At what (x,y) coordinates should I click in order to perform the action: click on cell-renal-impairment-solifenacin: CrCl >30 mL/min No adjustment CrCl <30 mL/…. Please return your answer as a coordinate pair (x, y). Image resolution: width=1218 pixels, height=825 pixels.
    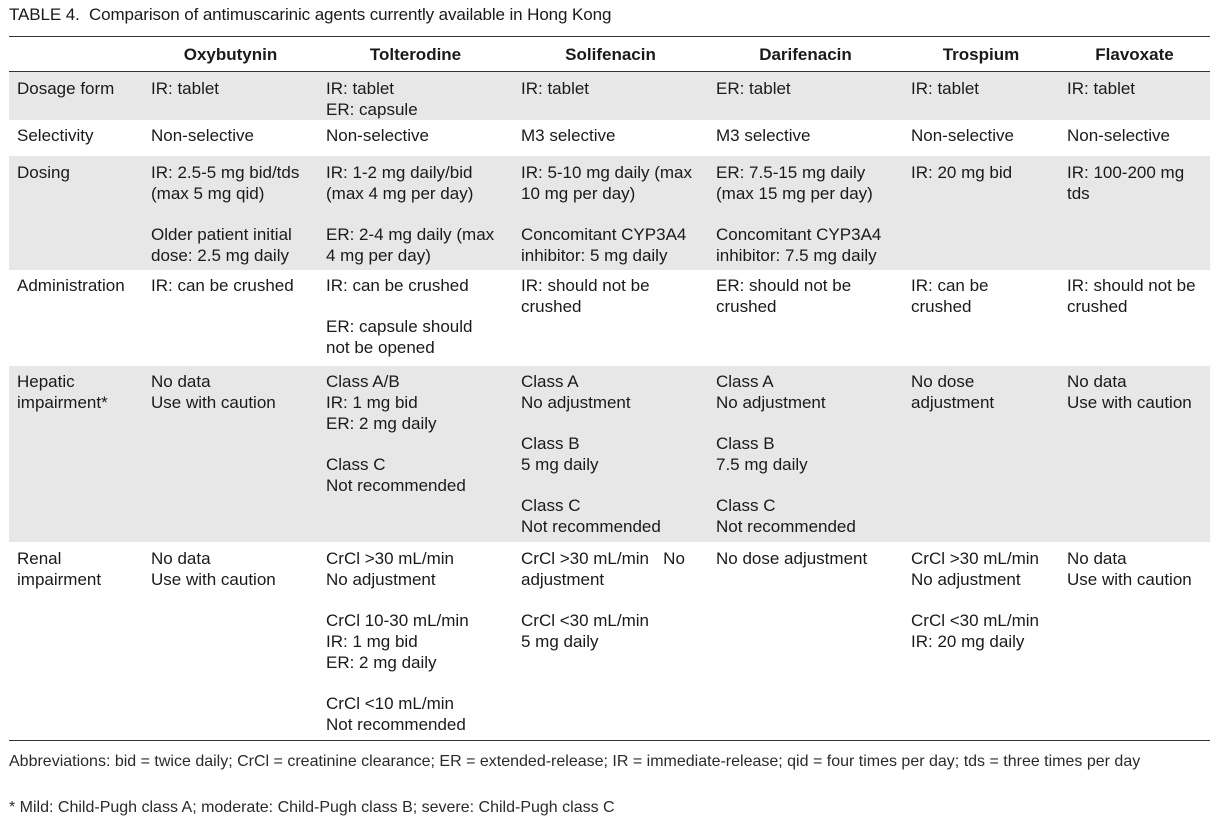
    Looking at the image, I should click on (610, 641).